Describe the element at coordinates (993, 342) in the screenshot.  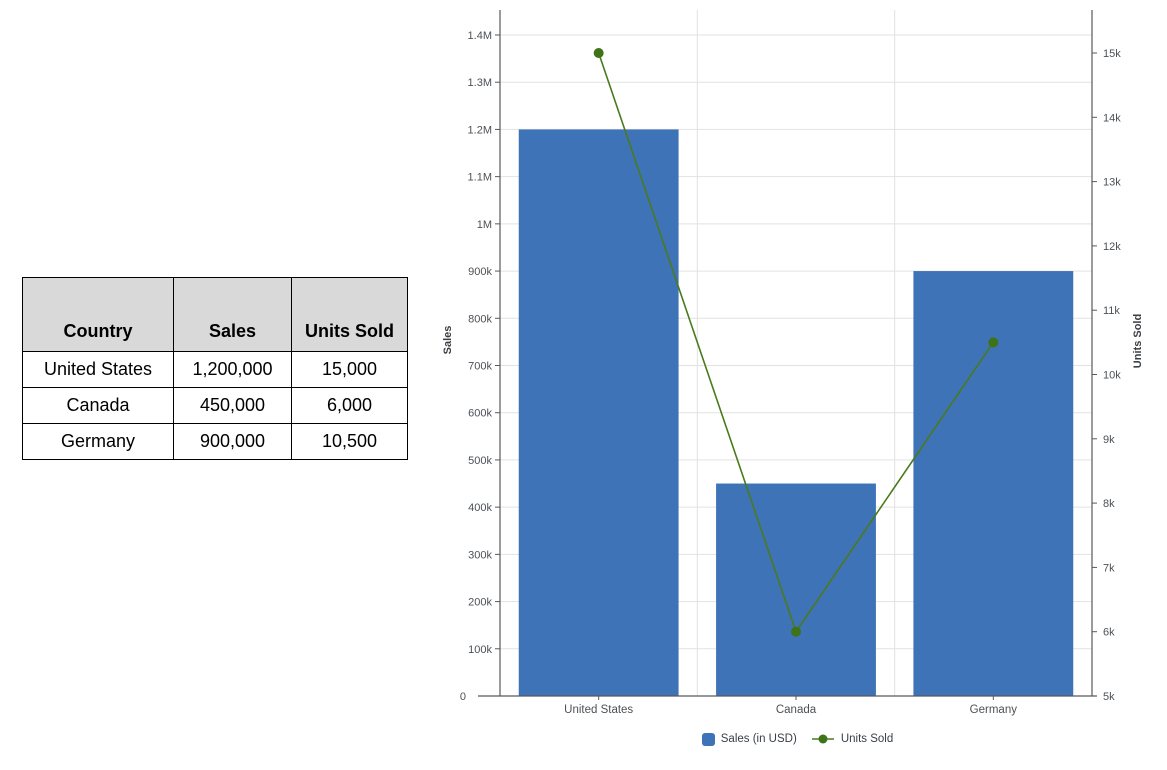
I see `line-point-germany` at that location.